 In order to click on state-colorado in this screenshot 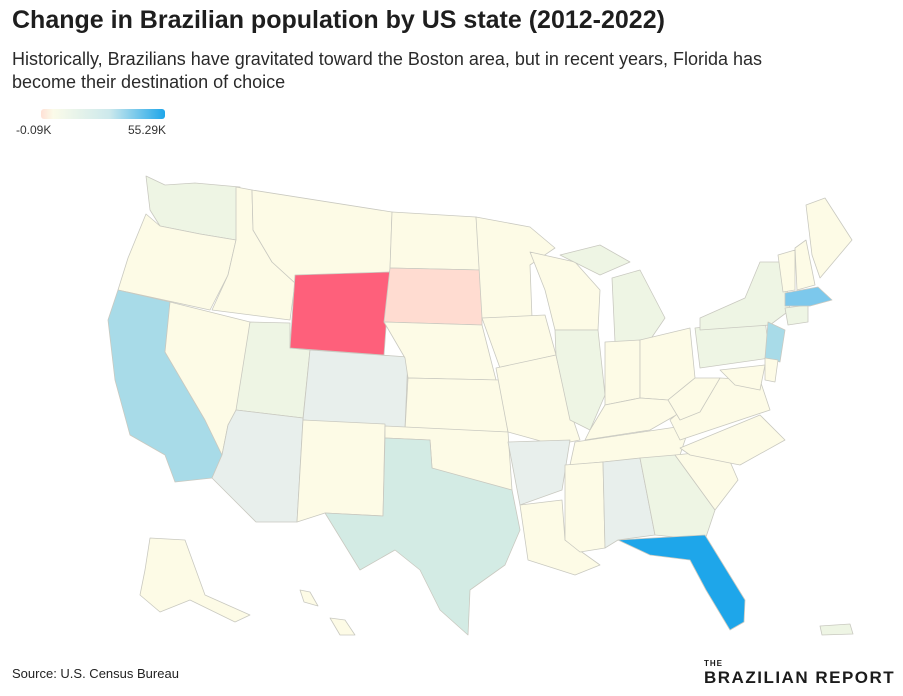, I will do `click(355, 389)`.